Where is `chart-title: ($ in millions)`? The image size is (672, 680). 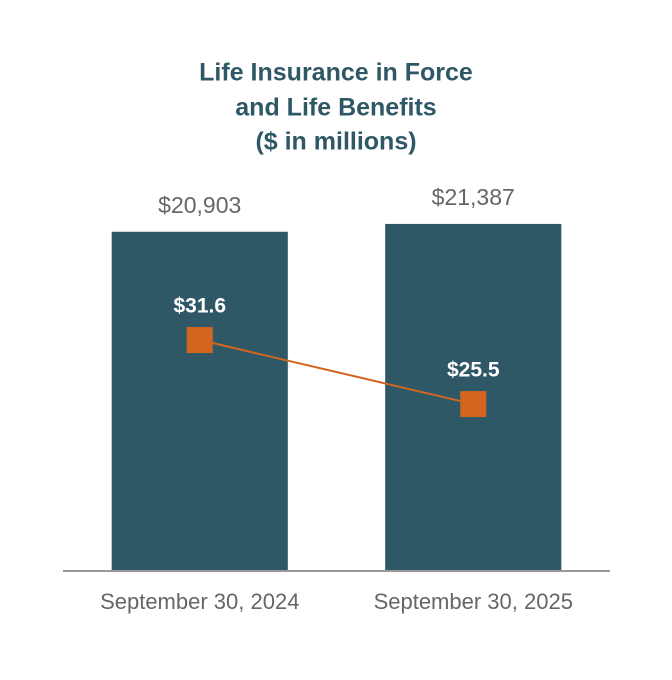
chart-title: ($ in millions) is located at coordinates (335, 142).